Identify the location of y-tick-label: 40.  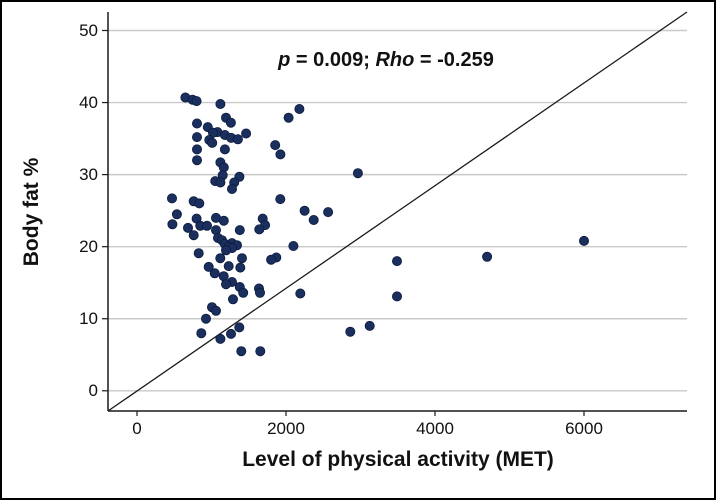
(88, 102).